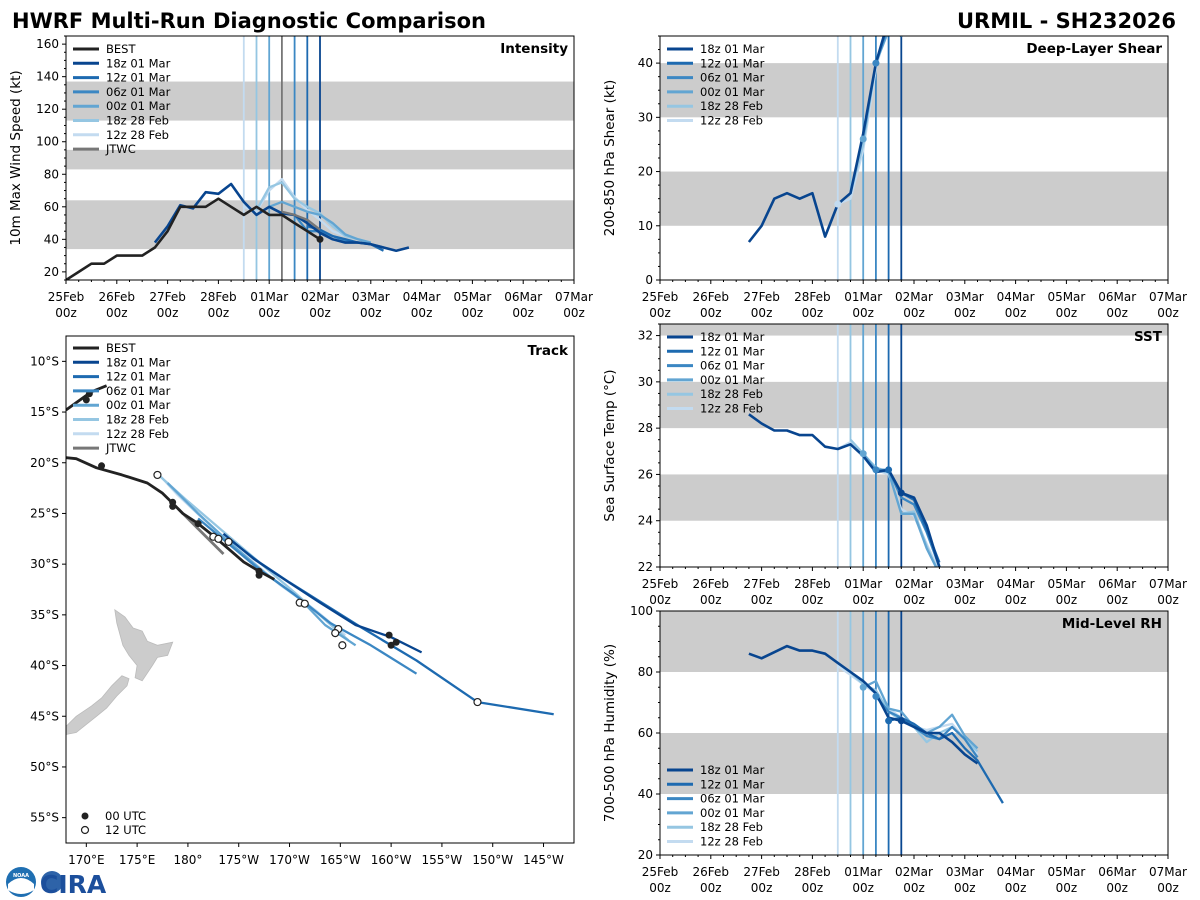 The height and width of the screenshot is (900, 1200). What do you see at coordinates (44, 513) in the screenshot?
I see `track-lat-label: 25°S` at bounding box center [44, 513].